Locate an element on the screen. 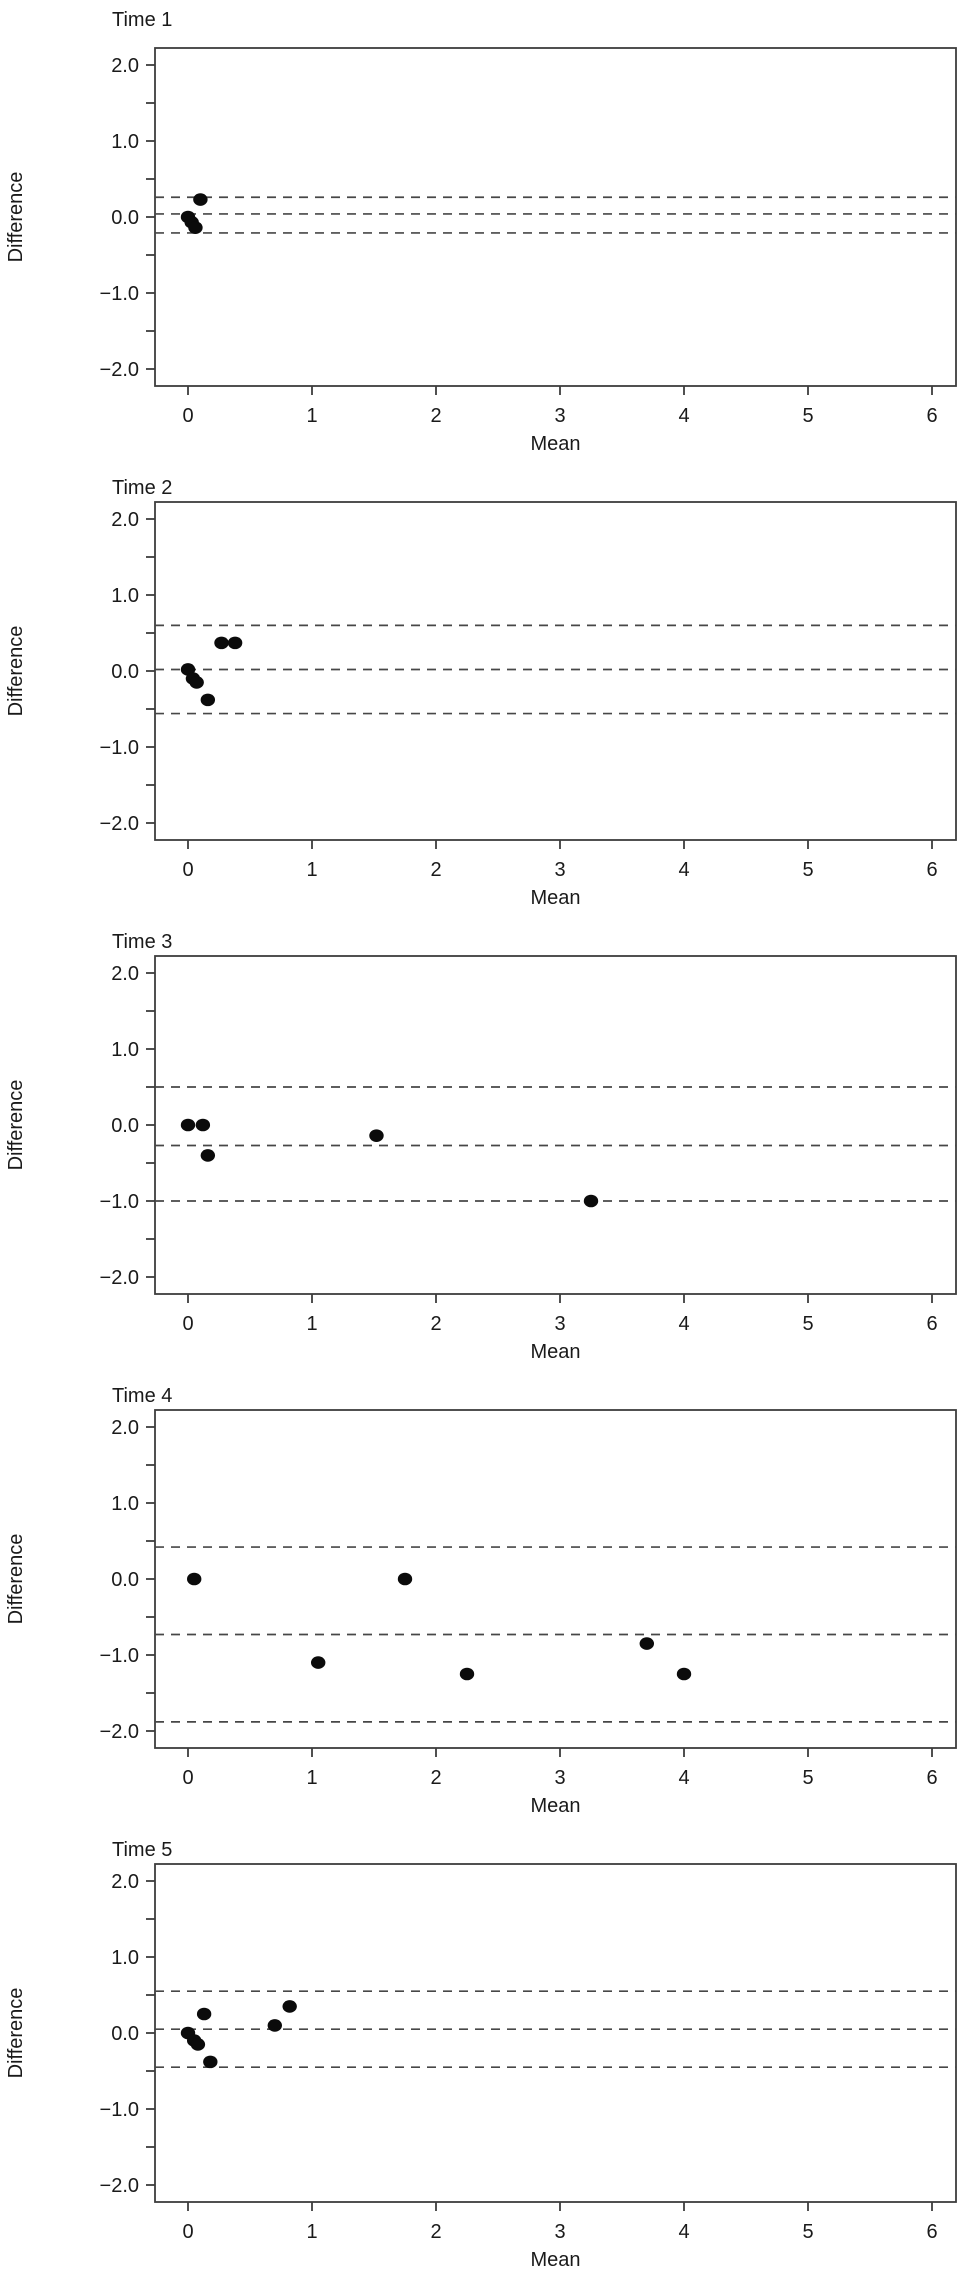  panel-title: Time 5 is located at coordinates (142, 1850).